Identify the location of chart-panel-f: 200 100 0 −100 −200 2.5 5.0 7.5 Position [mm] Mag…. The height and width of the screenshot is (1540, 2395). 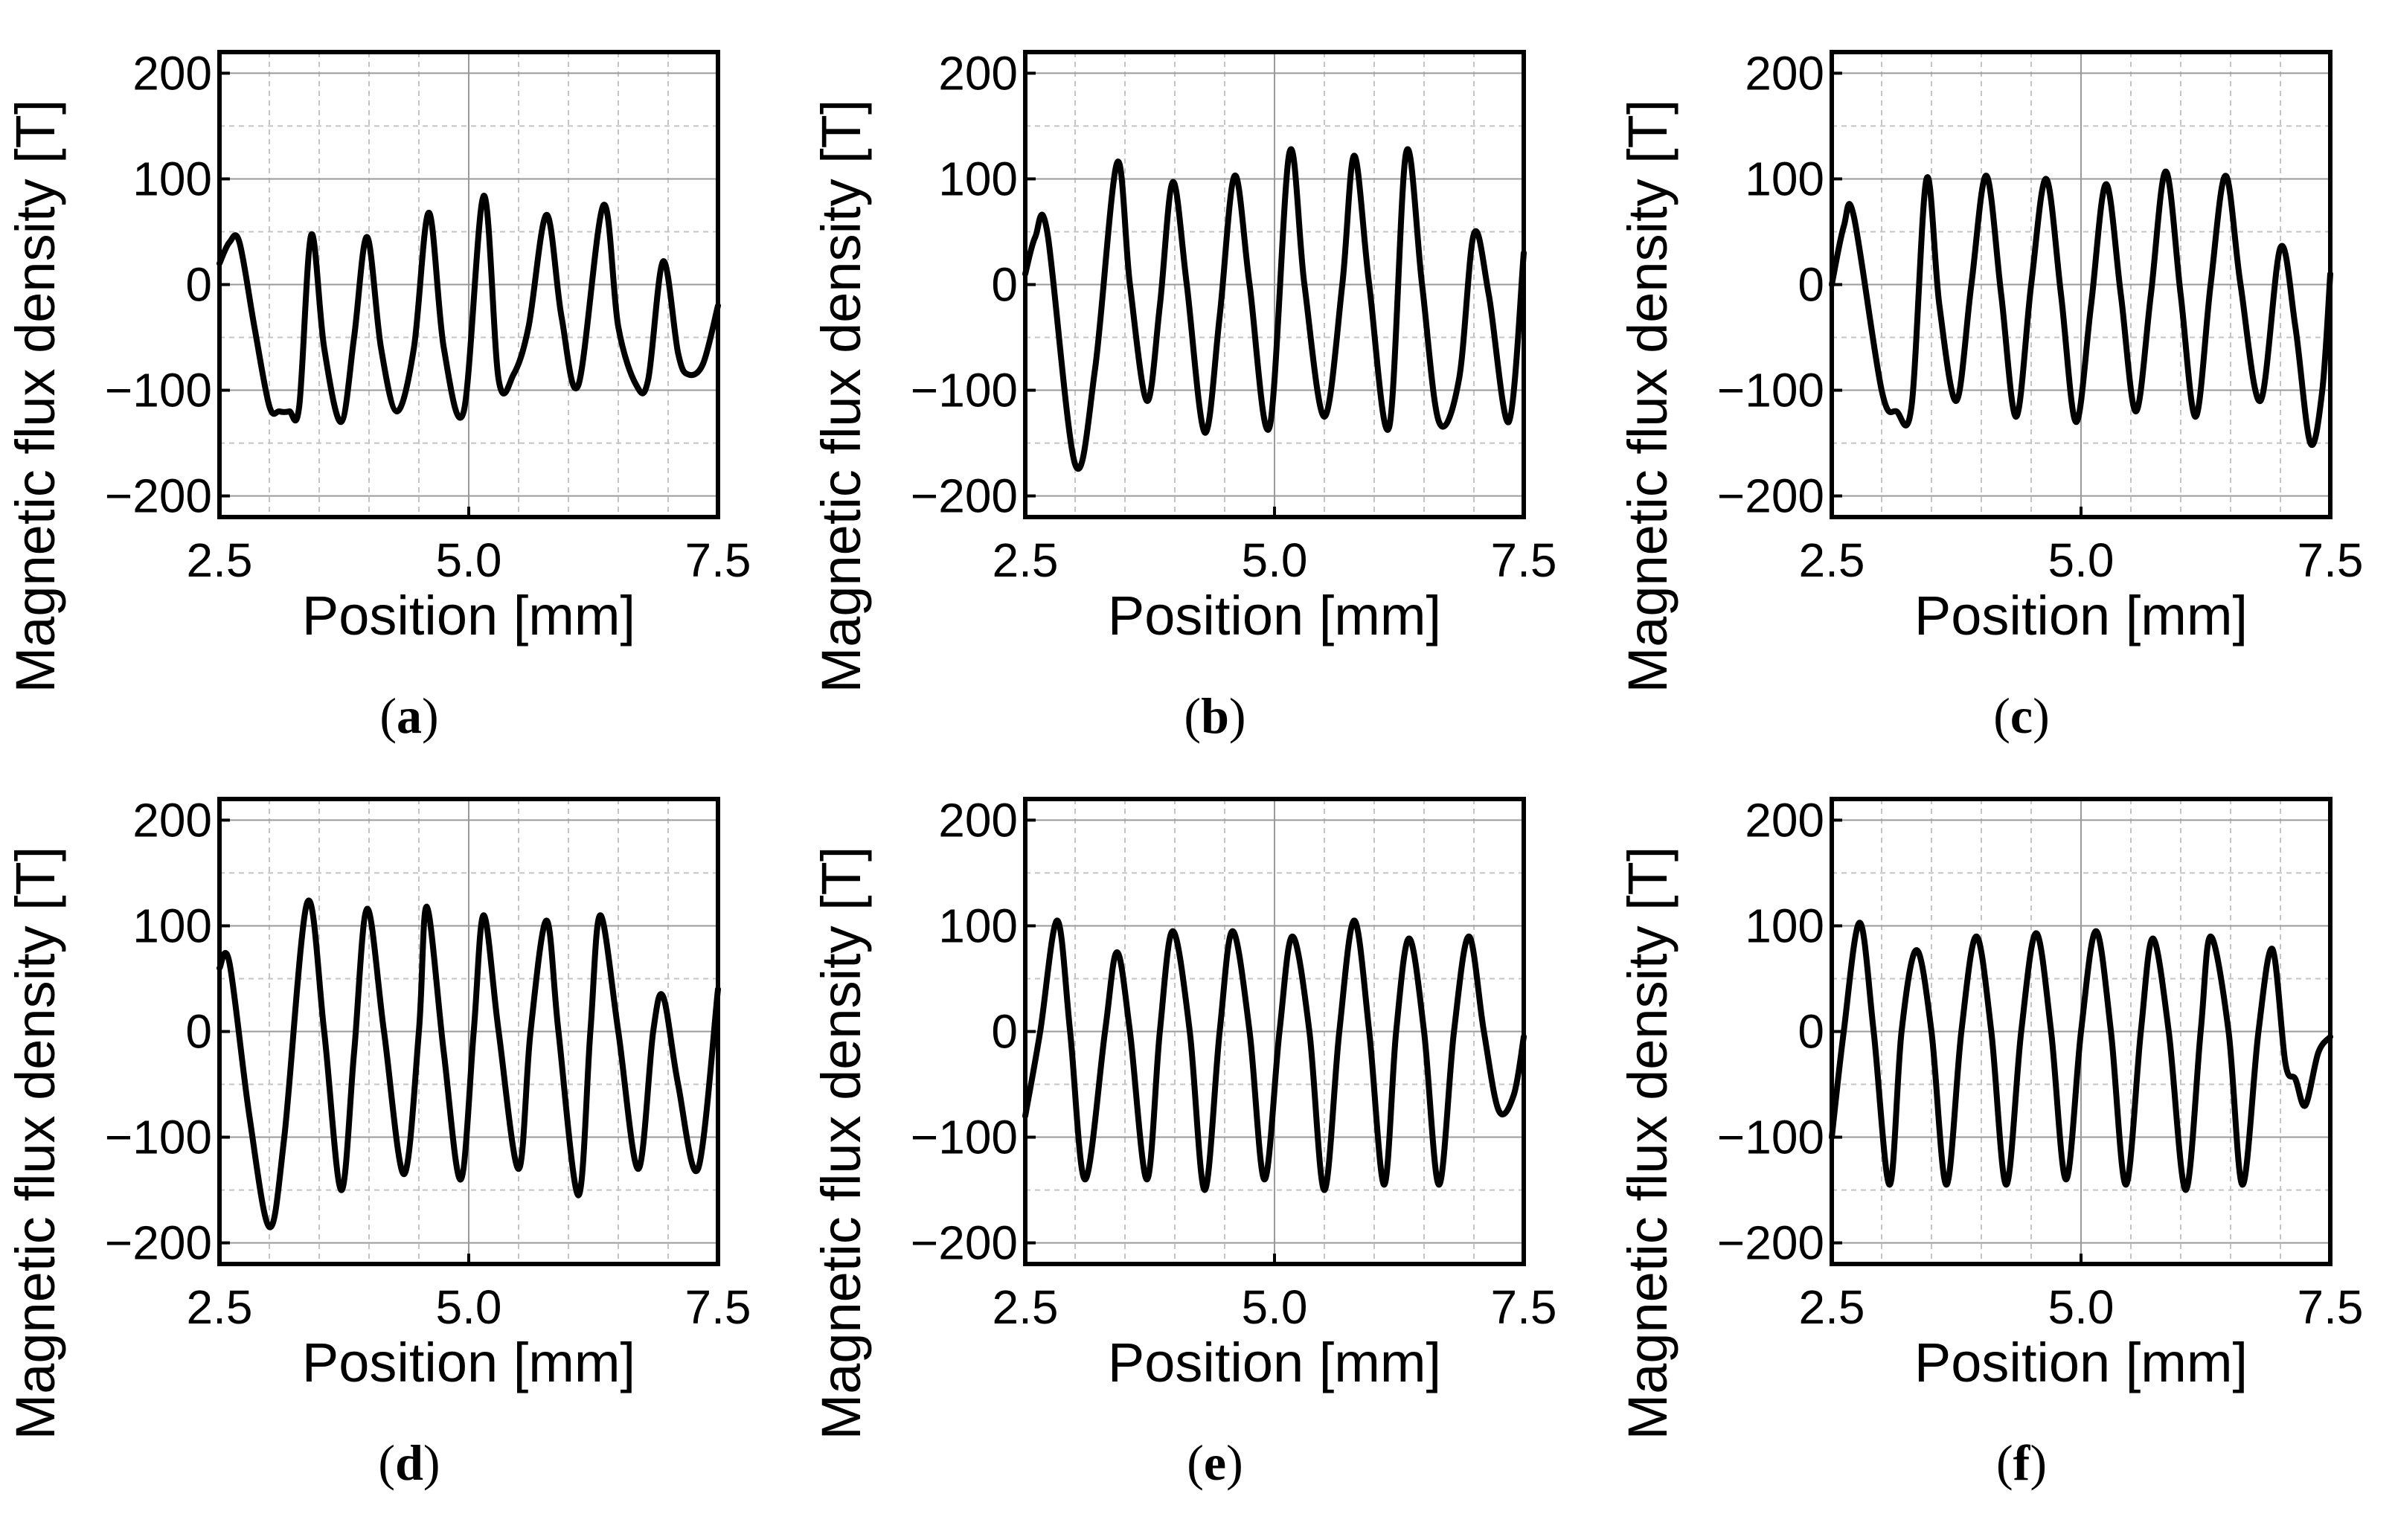
(1990, 1142).